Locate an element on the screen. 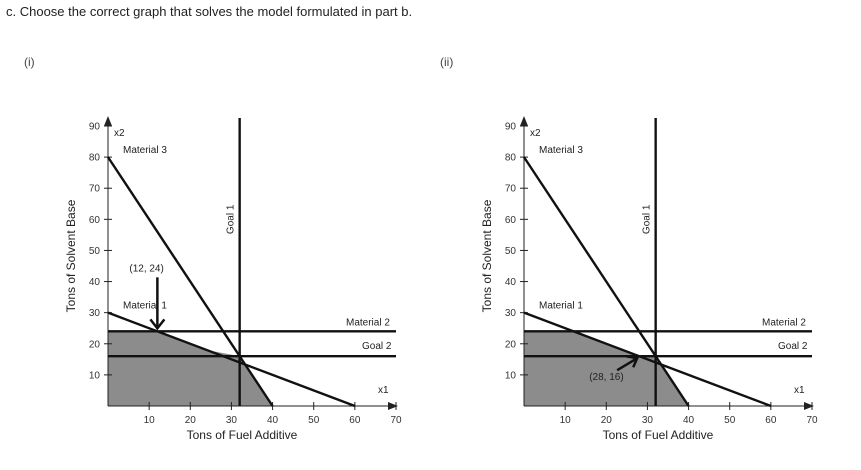  c0-y-tick-label: 30 is located at coordinates (95, 313).